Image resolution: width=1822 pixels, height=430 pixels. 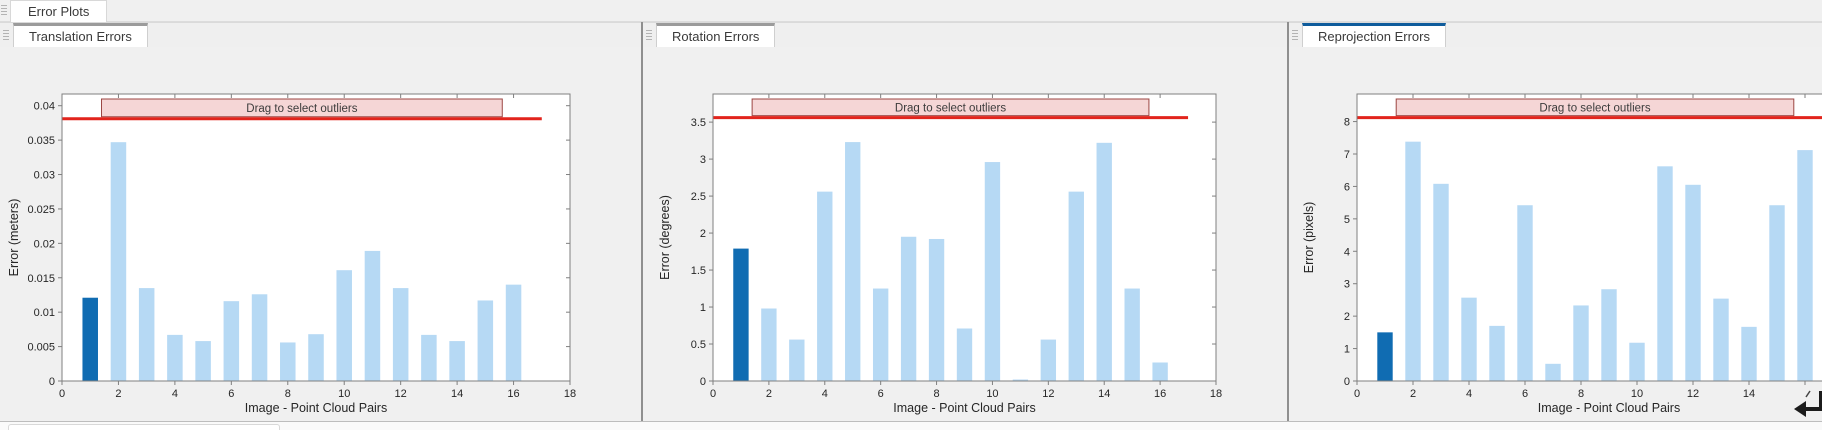 What do you see at coordinates (1555, 34) in the screenshot?
I see `panel-tab-strip: Reprojection Errors` at bounding box center [1555, 34].